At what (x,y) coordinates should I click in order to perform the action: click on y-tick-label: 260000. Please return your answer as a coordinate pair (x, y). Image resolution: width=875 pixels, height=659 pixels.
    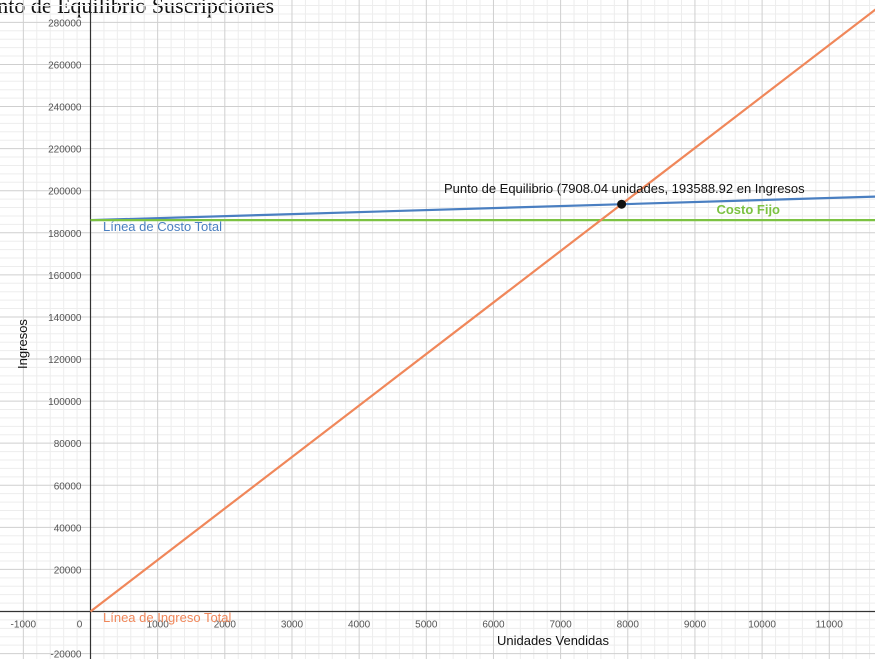
    Looking at the image, I should click on (65, 65).